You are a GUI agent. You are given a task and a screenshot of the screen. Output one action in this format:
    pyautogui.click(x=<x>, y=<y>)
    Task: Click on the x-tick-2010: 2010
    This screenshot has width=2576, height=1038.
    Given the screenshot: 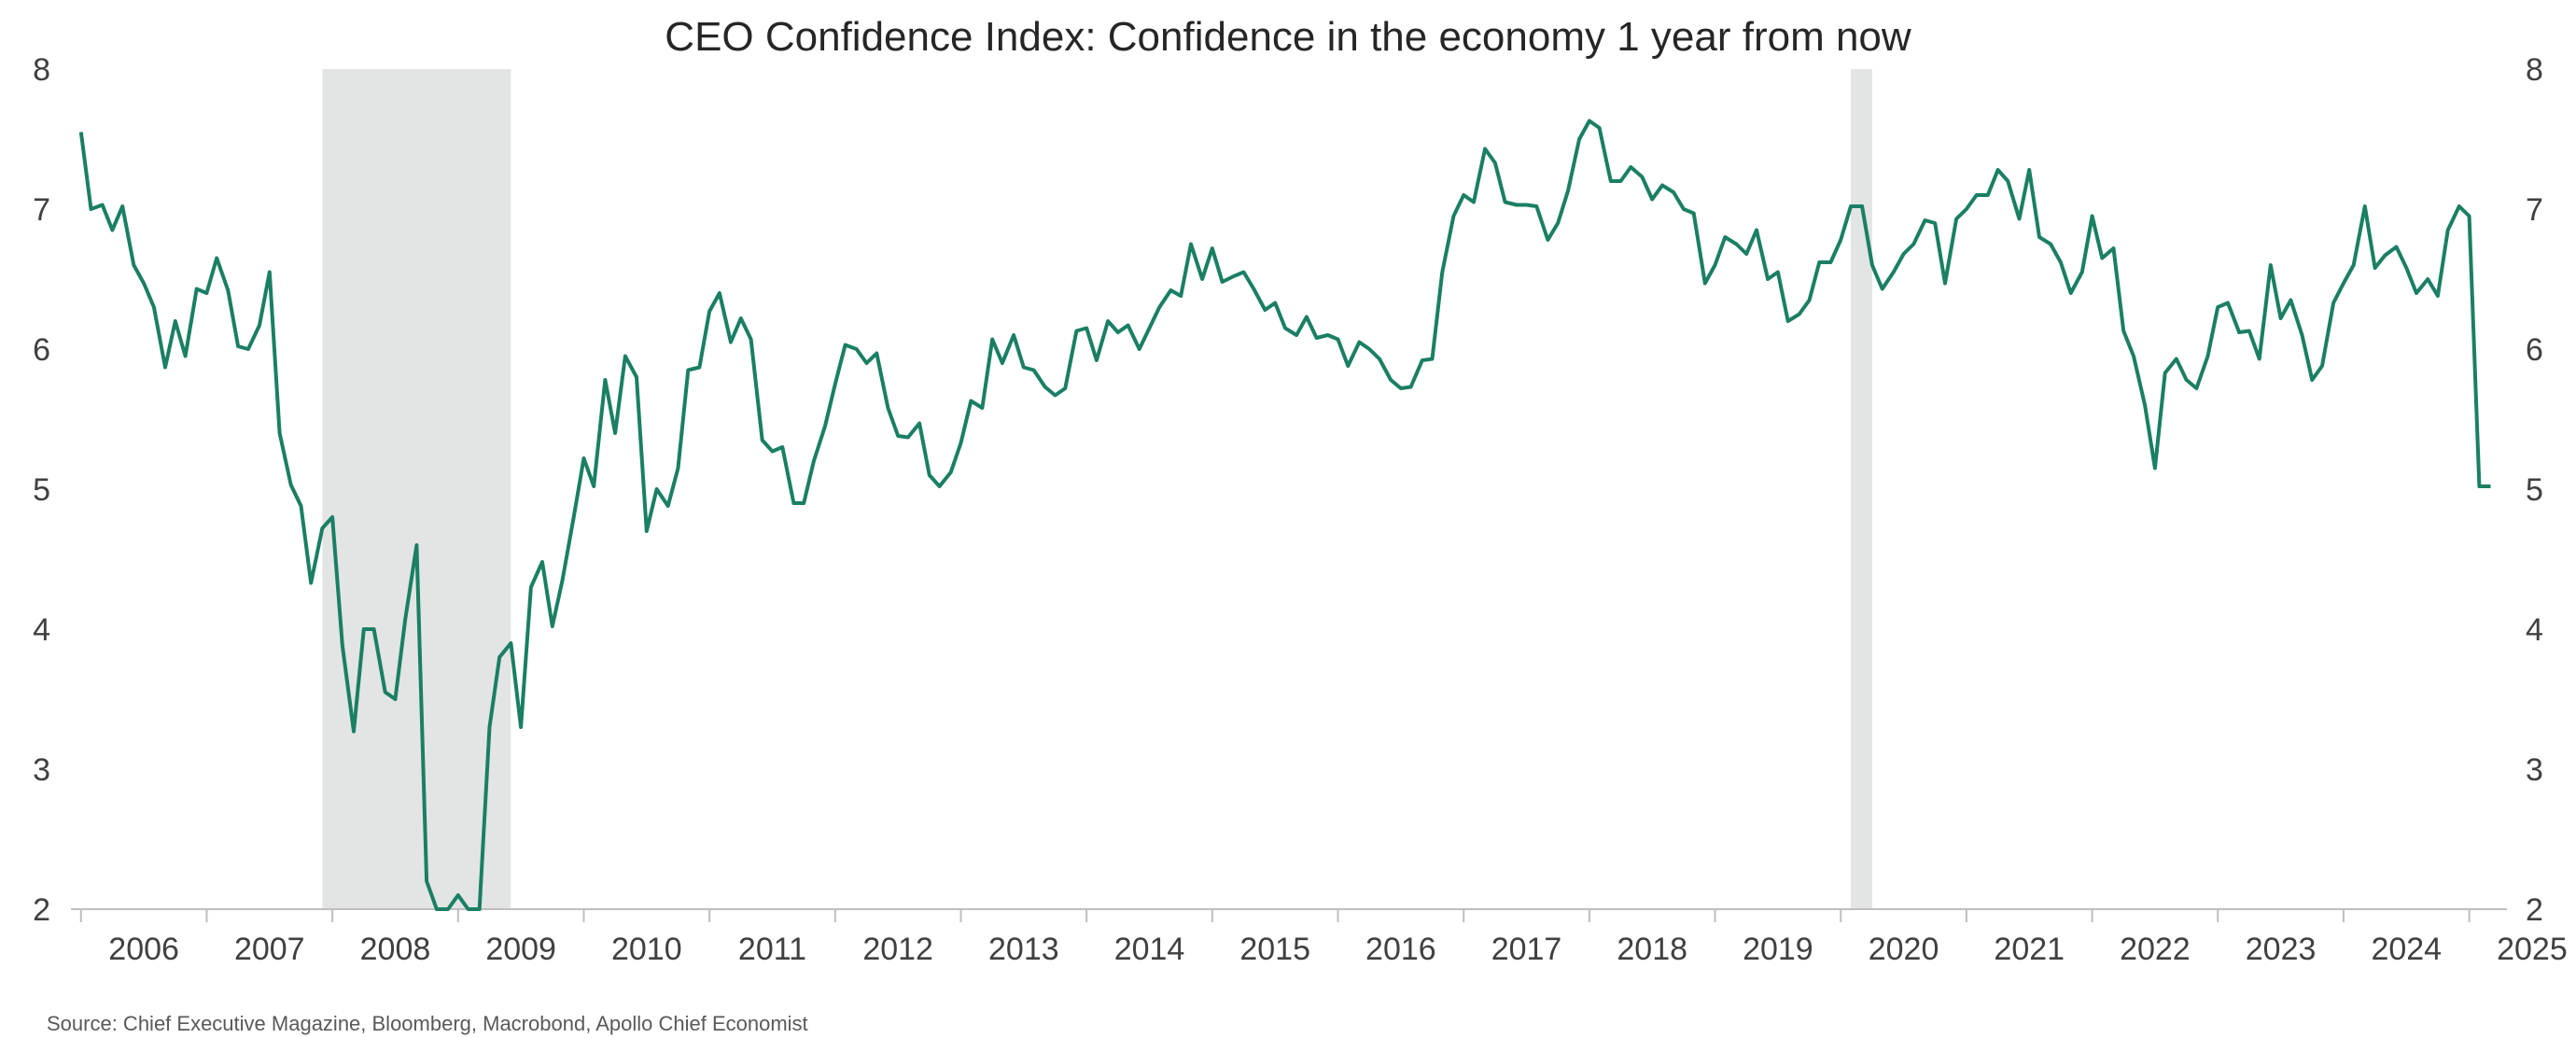 What is the action you would take?
    pyautogui.click(x=646, y=949)
    